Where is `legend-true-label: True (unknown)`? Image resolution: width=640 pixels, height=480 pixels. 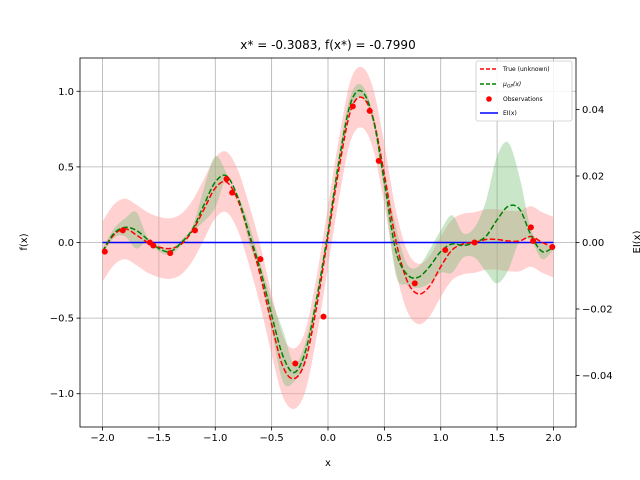
legend-true-label: True (unknown) is located at coordinates (526, 69).